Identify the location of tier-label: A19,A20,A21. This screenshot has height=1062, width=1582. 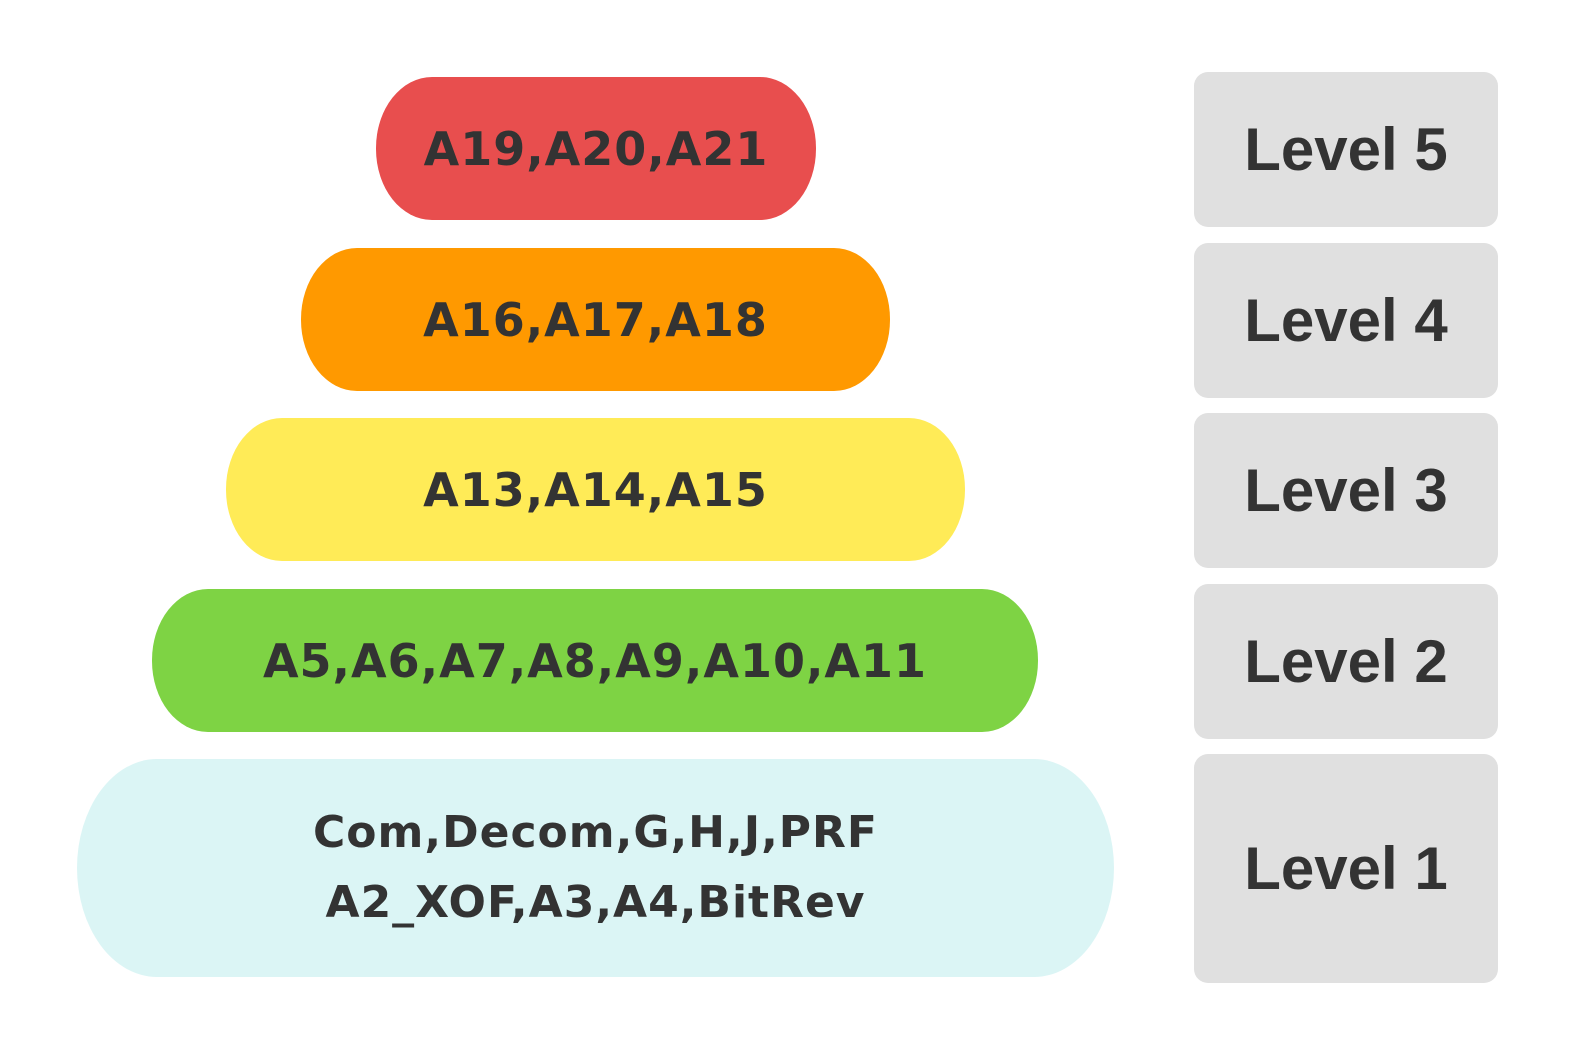
(596, 148).